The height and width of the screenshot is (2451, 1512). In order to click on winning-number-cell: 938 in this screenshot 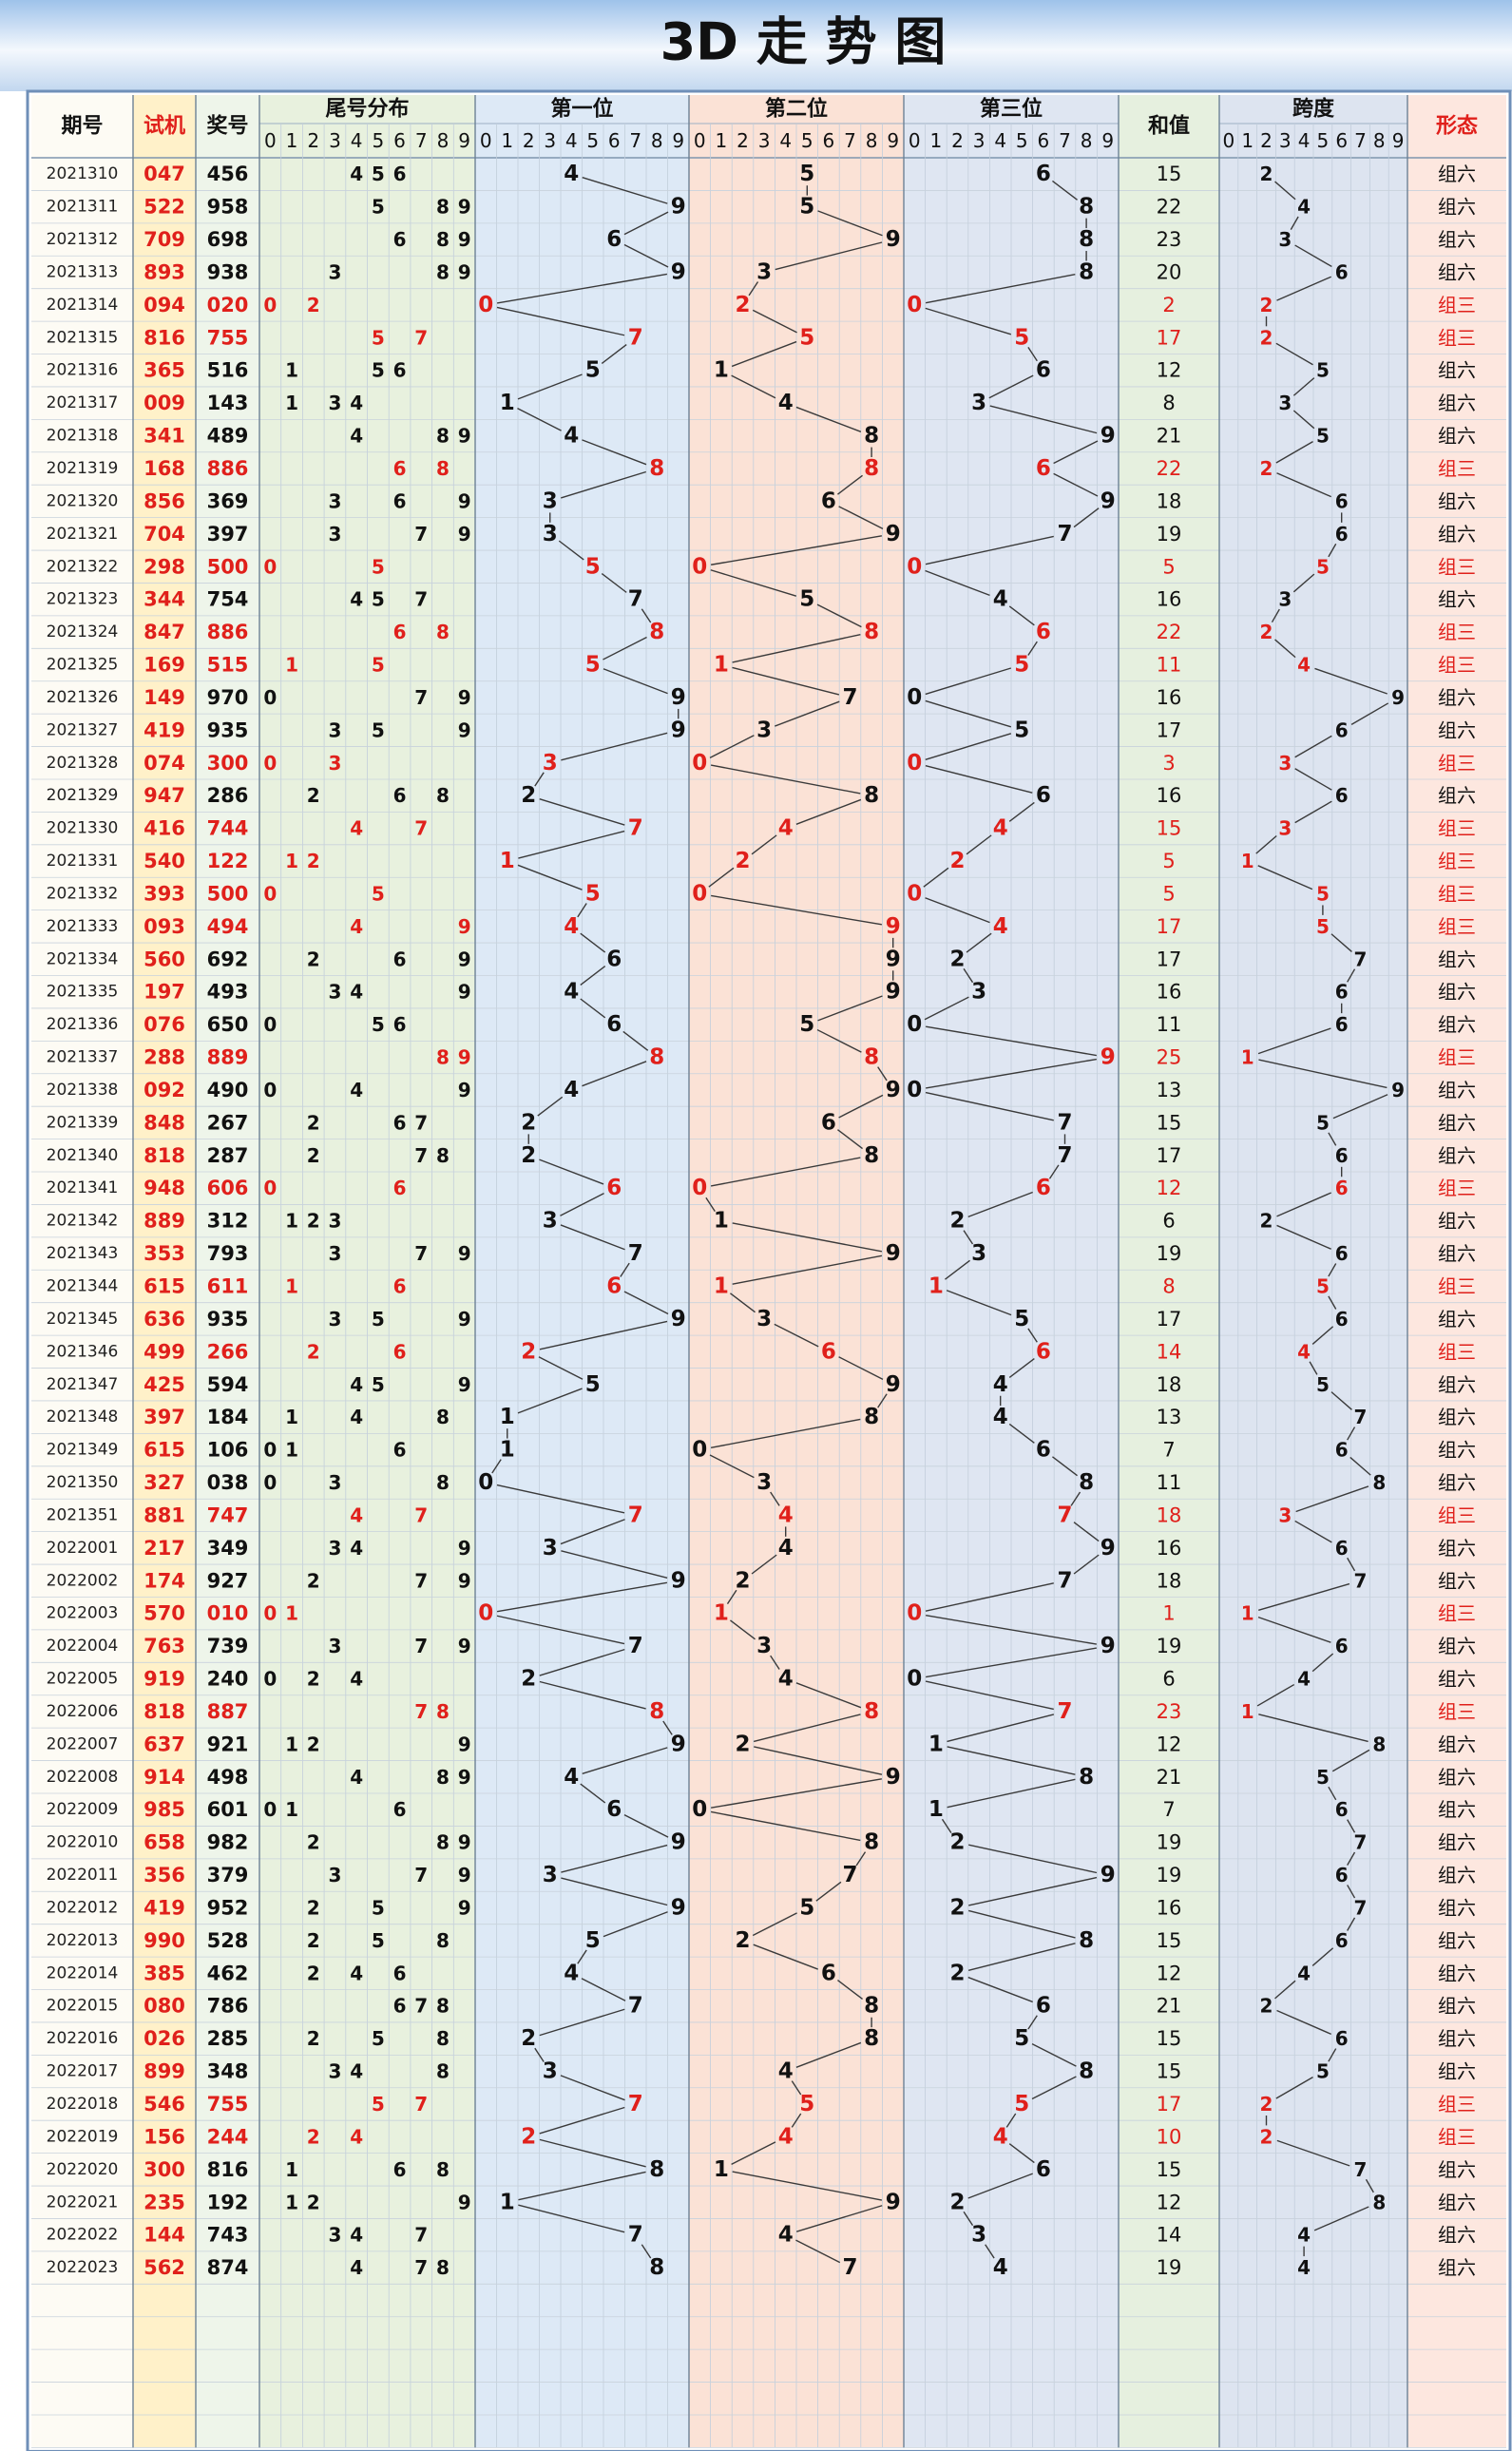, I will do `click(228, 272)`.